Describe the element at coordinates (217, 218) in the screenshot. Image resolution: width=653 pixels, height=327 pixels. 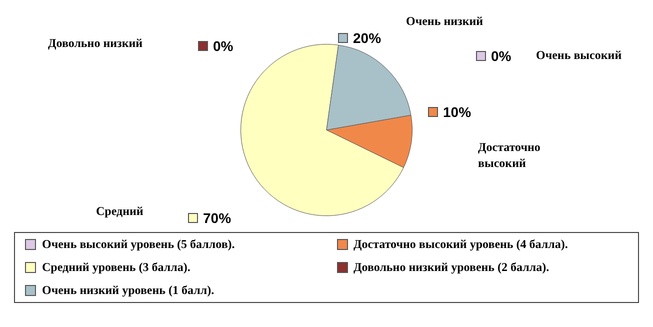
I see `data-label: 70%` at that location.